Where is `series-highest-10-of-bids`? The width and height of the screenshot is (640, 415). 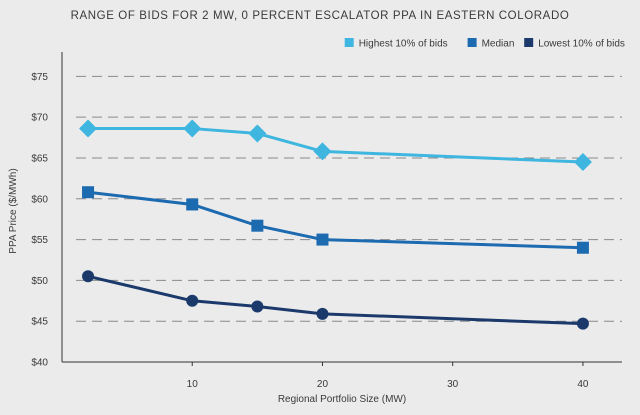
series-highest-10-of-bids is located at coordinates (335, 145).